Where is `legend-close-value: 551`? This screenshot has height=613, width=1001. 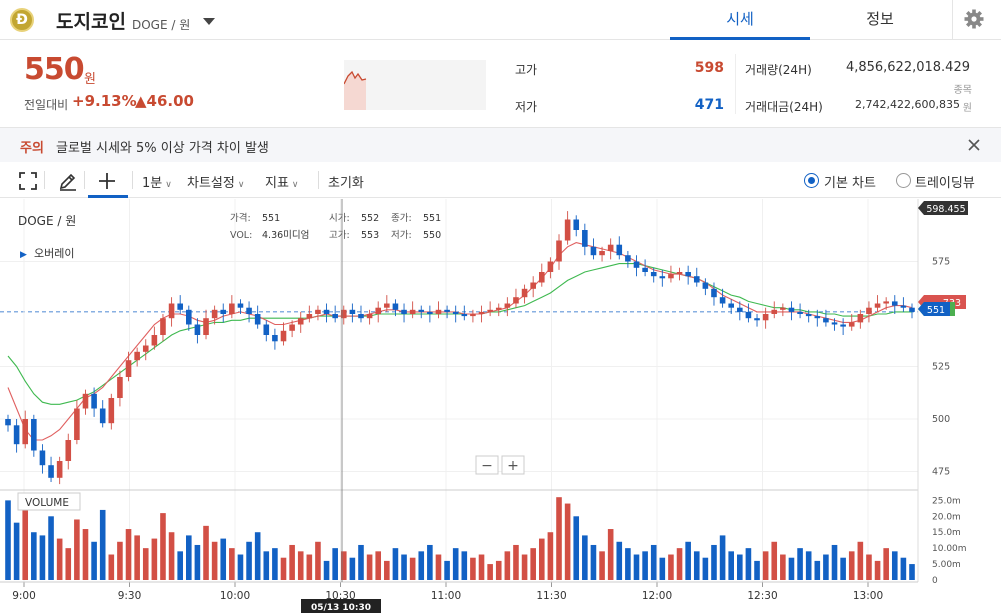 legend-close-value: 551 is located at coordinates (432, 218).